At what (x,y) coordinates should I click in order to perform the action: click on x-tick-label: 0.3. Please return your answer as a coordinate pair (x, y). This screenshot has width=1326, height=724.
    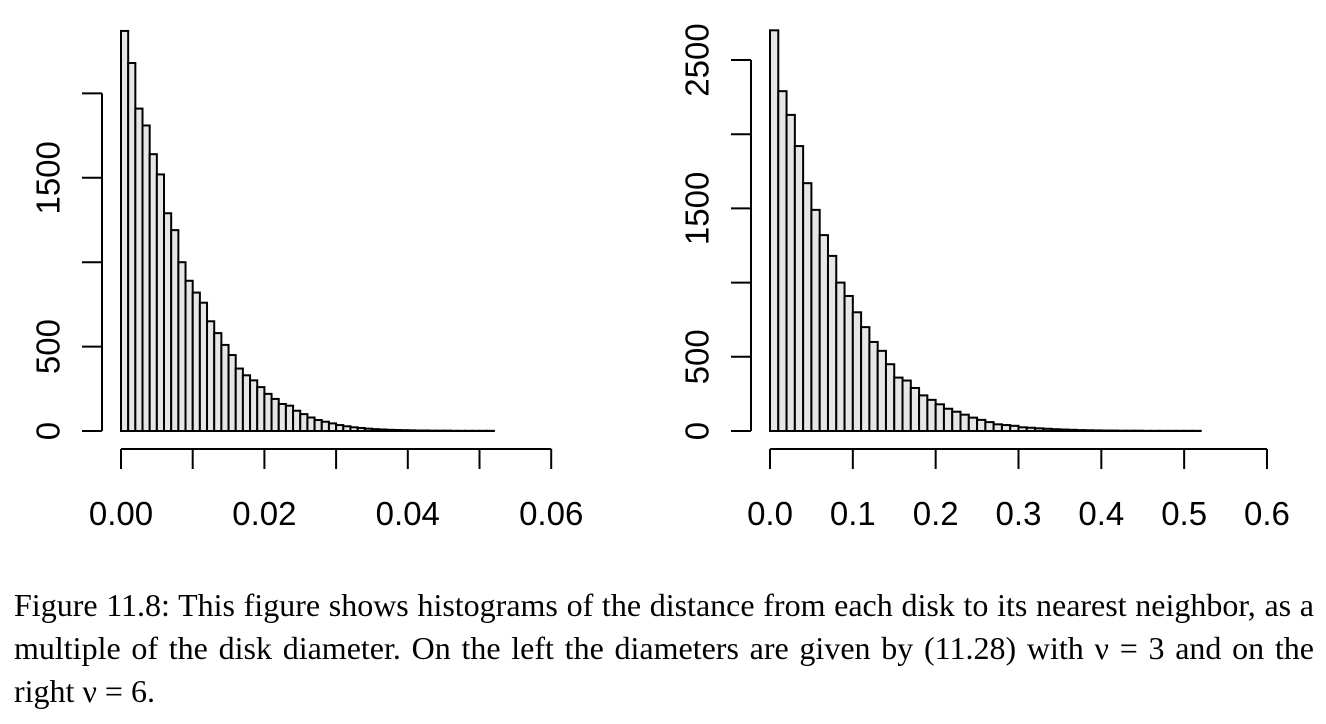
    Looking at the image, I should click on (1019, 513).